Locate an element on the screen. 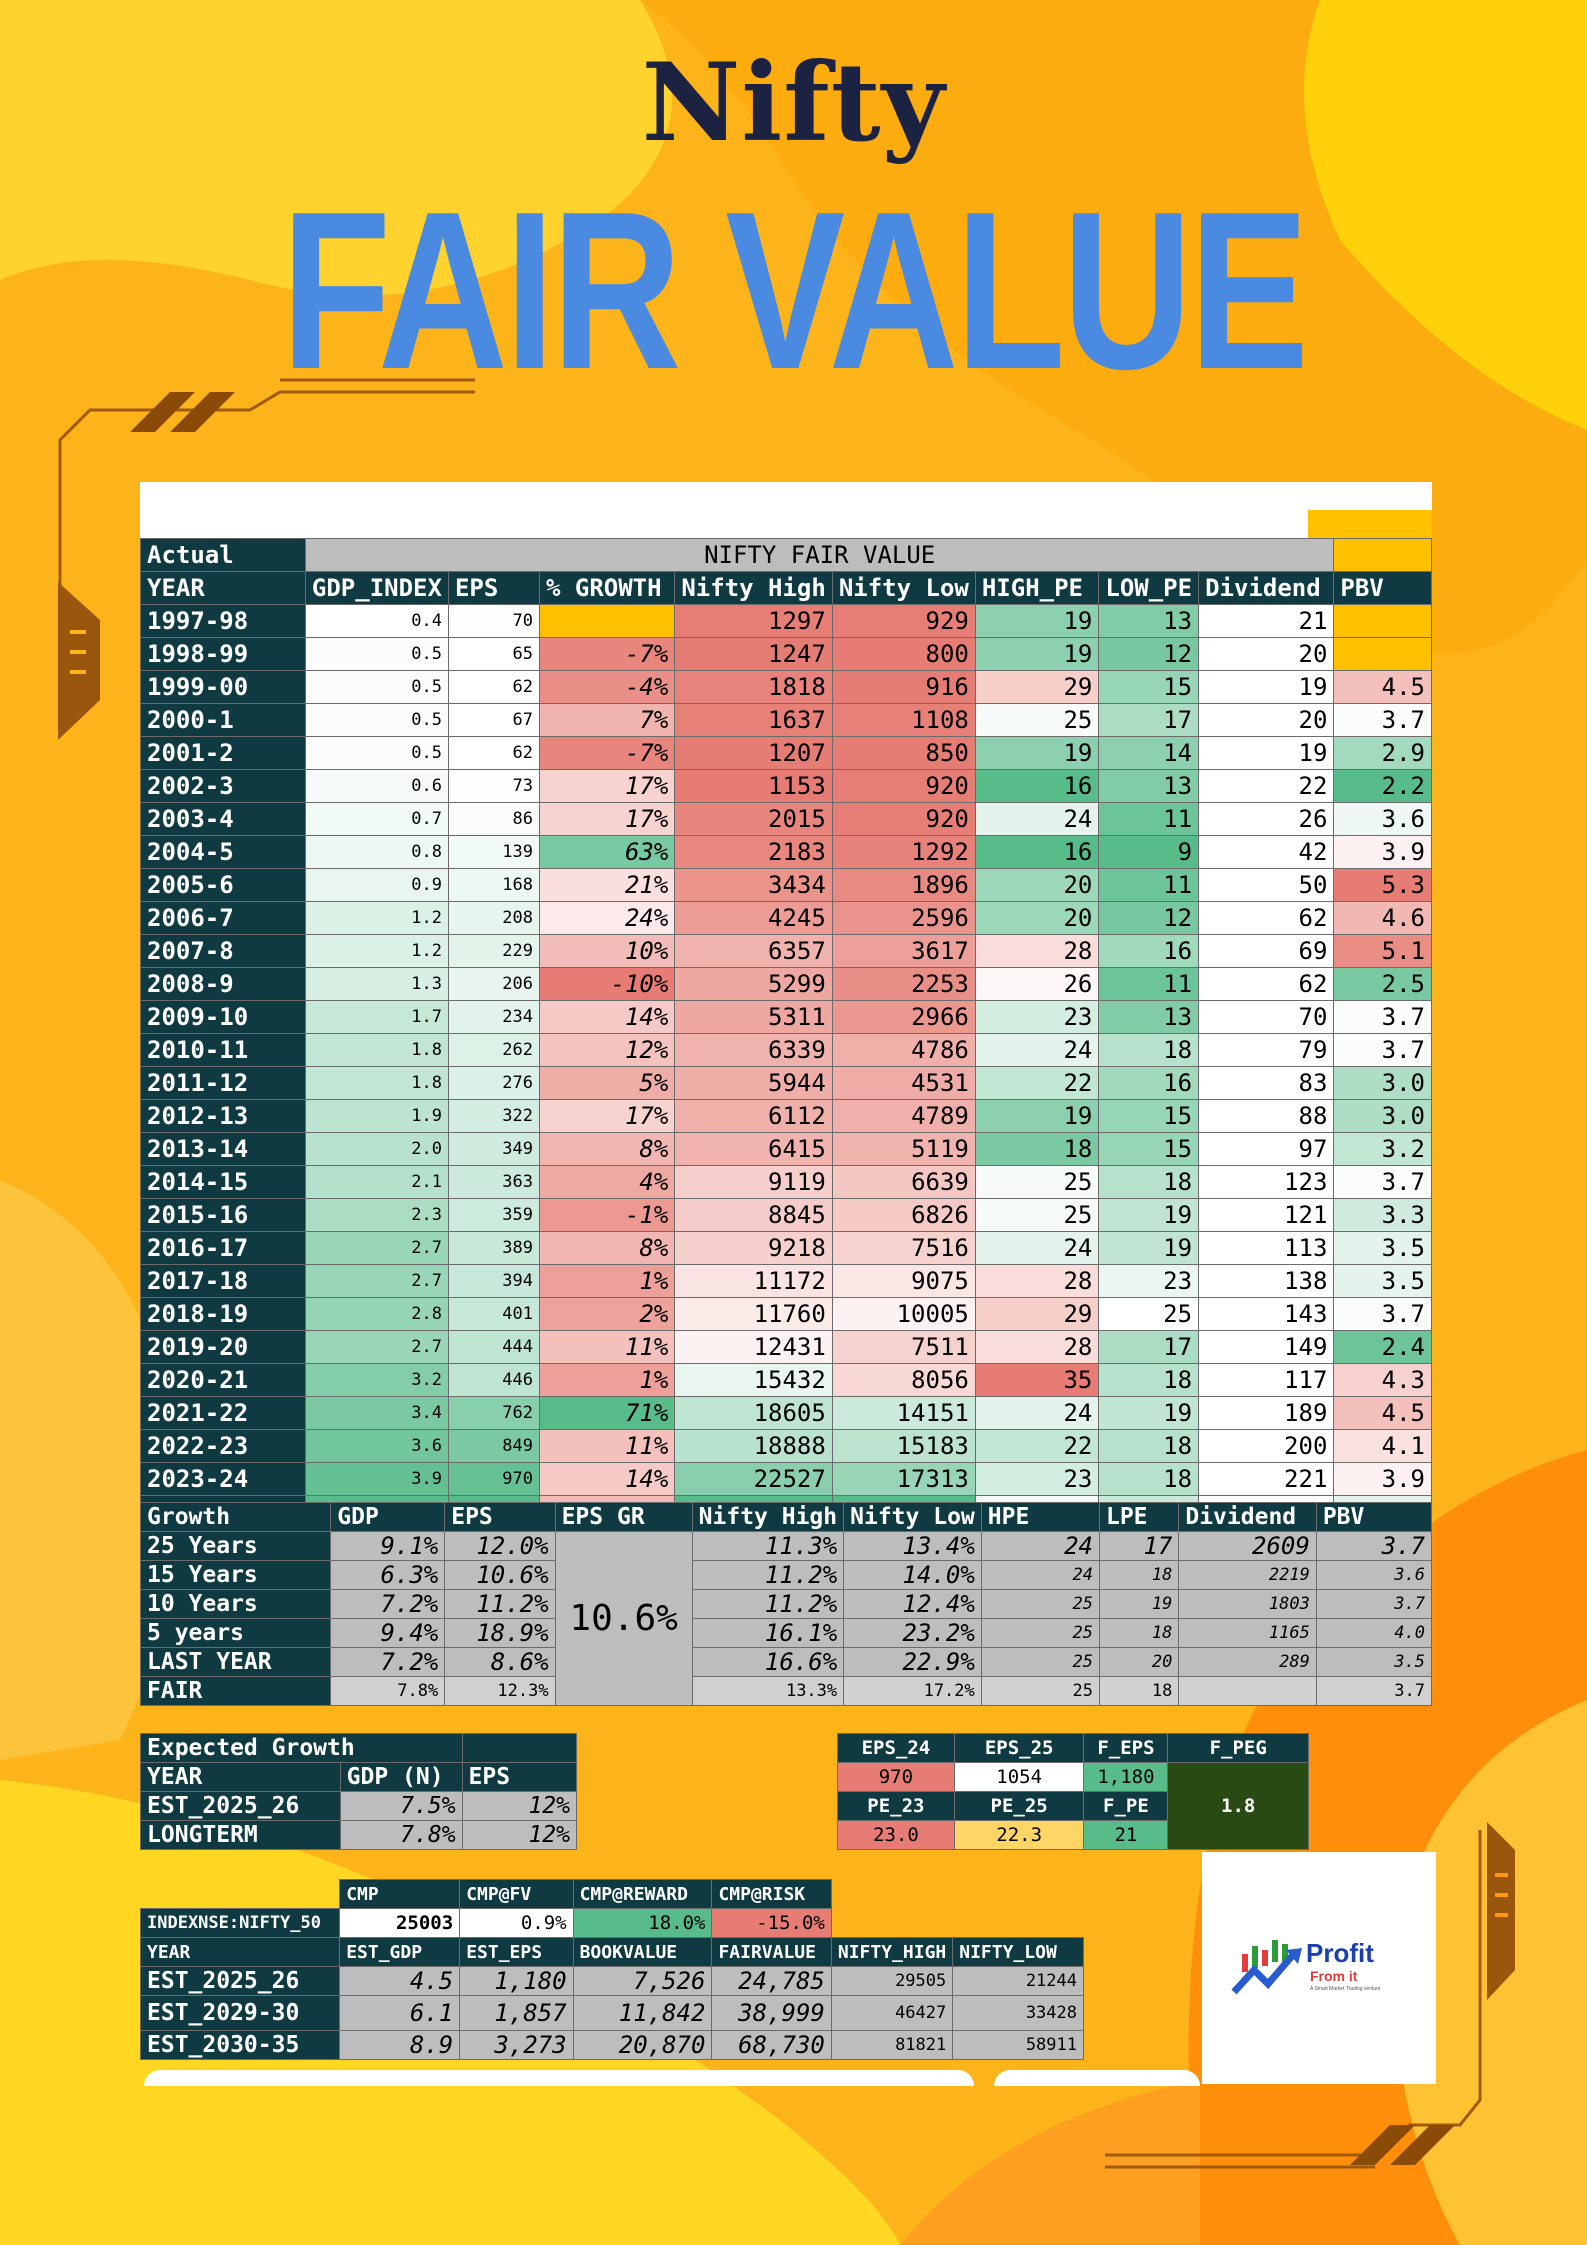 The width and height of the screenshot is (1587, 2245). value-cell: 17313 is located at coordinates (903, 1479).